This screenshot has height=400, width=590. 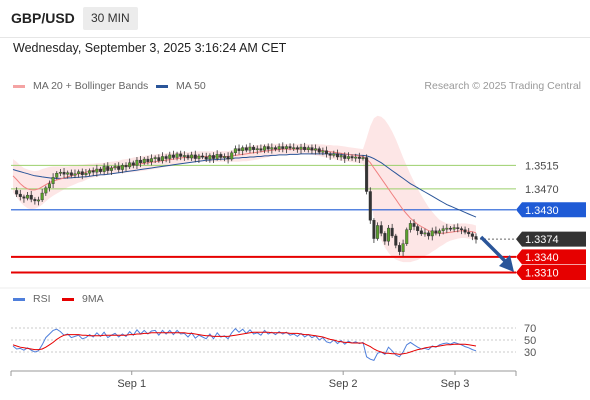 What do you see at coordinates (93, 299) in the screenshot?
I see `legend-ma9-label: 9MA` at bounding box center [93, 299].